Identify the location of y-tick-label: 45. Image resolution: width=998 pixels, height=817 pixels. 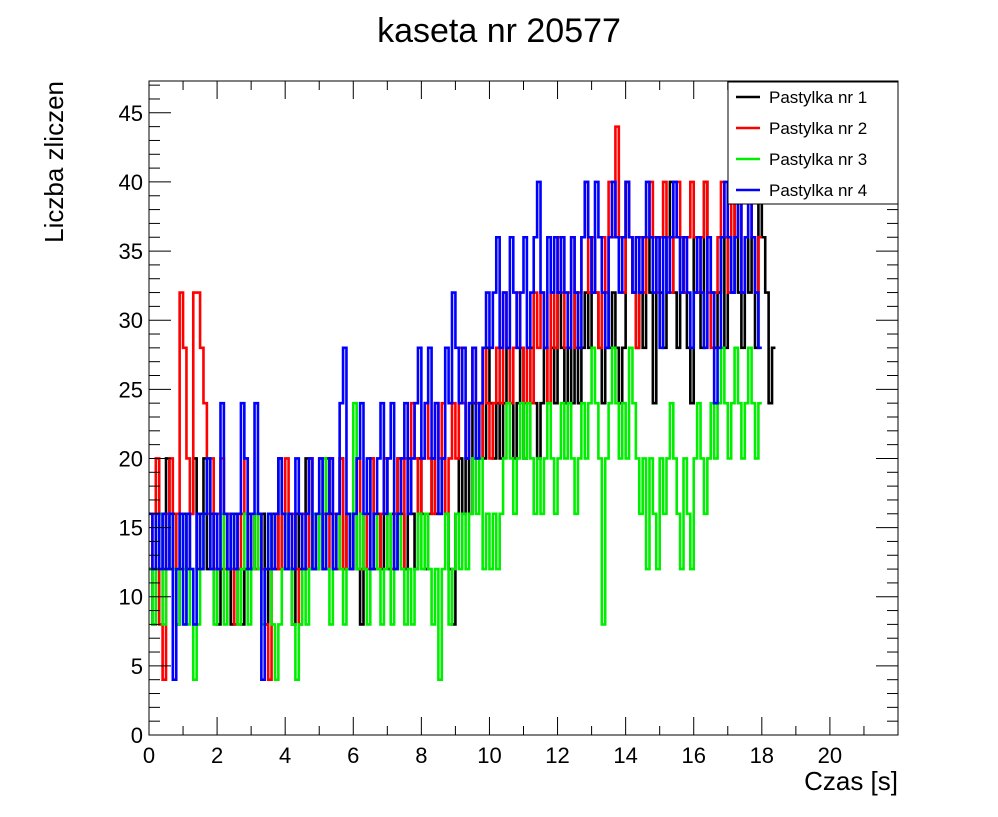
(131, 113).